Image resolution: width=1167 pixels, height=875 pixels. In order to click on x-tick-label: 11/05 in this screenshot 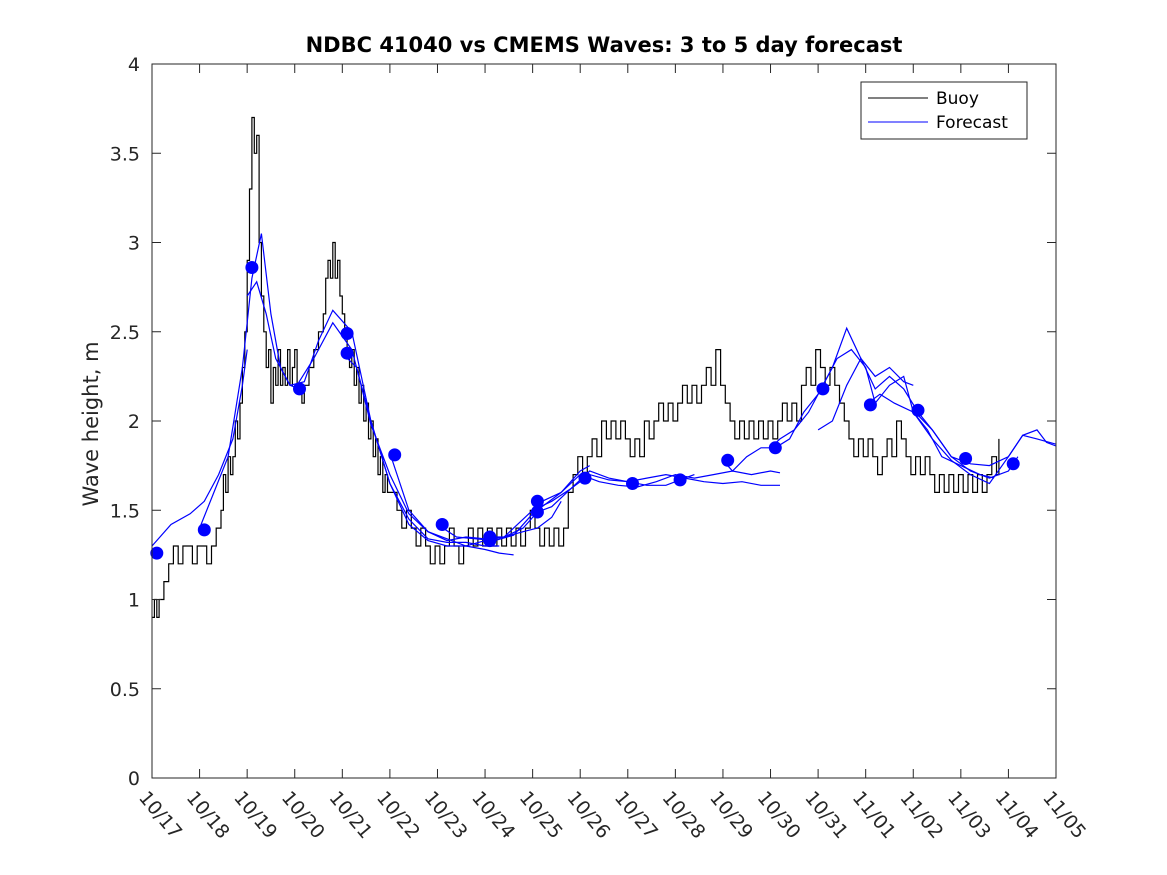, I will do `click(1064, 815)`.